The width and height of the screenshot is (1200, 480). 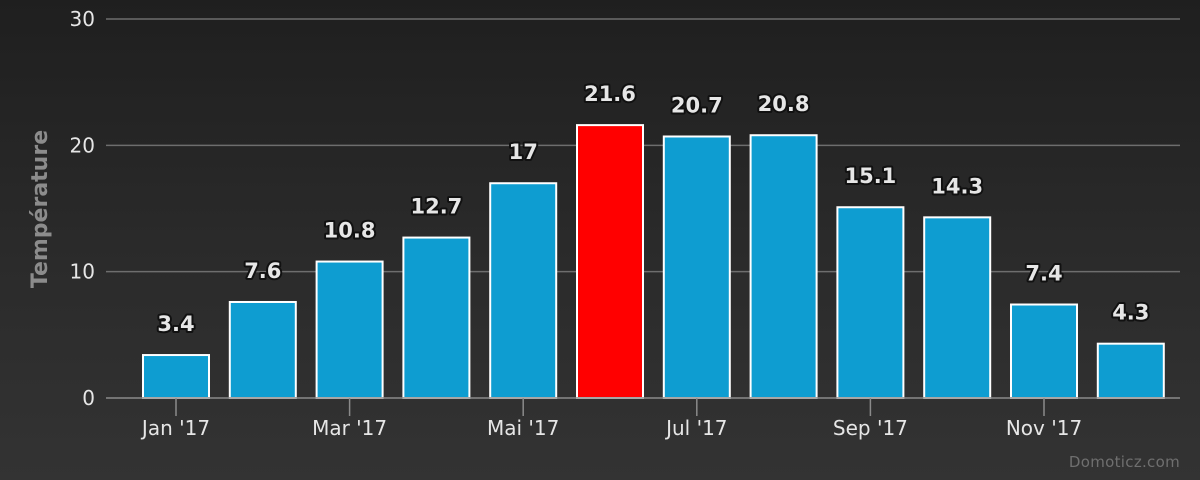 What do you see at coordinates (957, 186) in the screenshot?
I see `data-label: 14.3` at bounding box center [957, 186].